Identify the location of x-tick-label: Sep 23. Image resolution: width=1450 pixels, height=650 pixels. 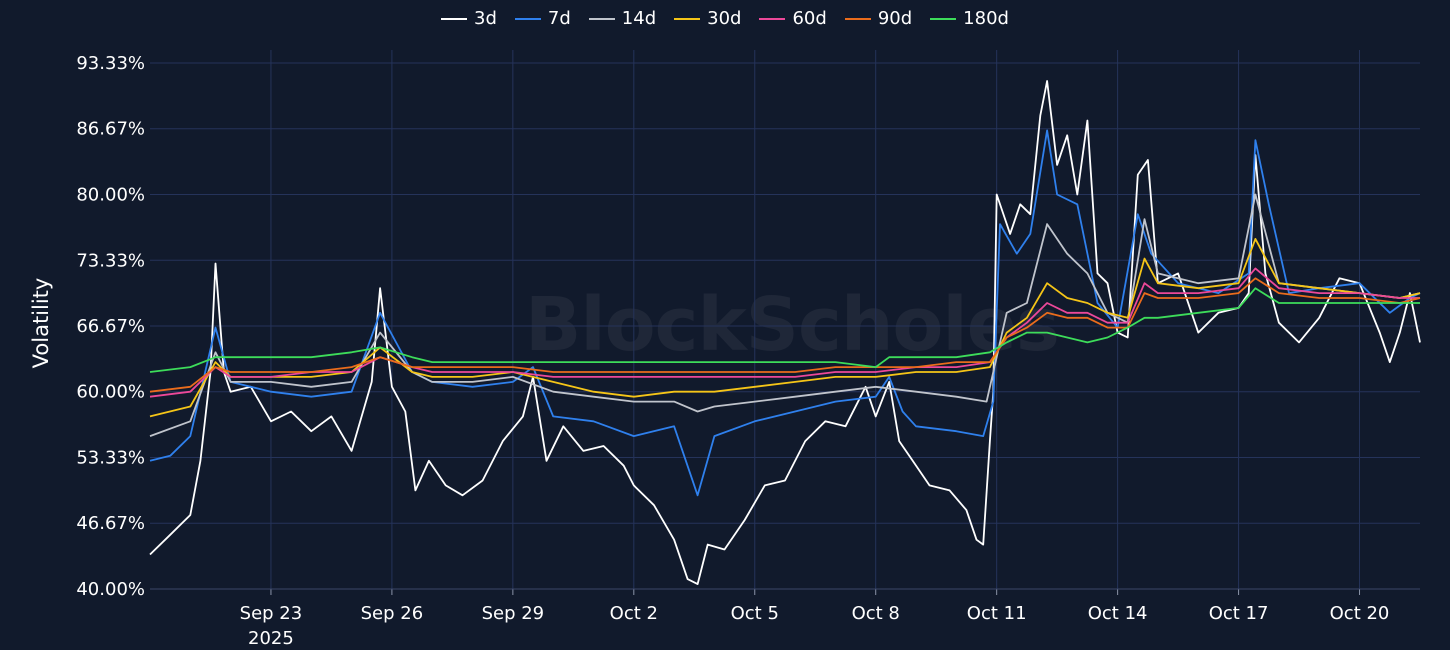
(271, 613).